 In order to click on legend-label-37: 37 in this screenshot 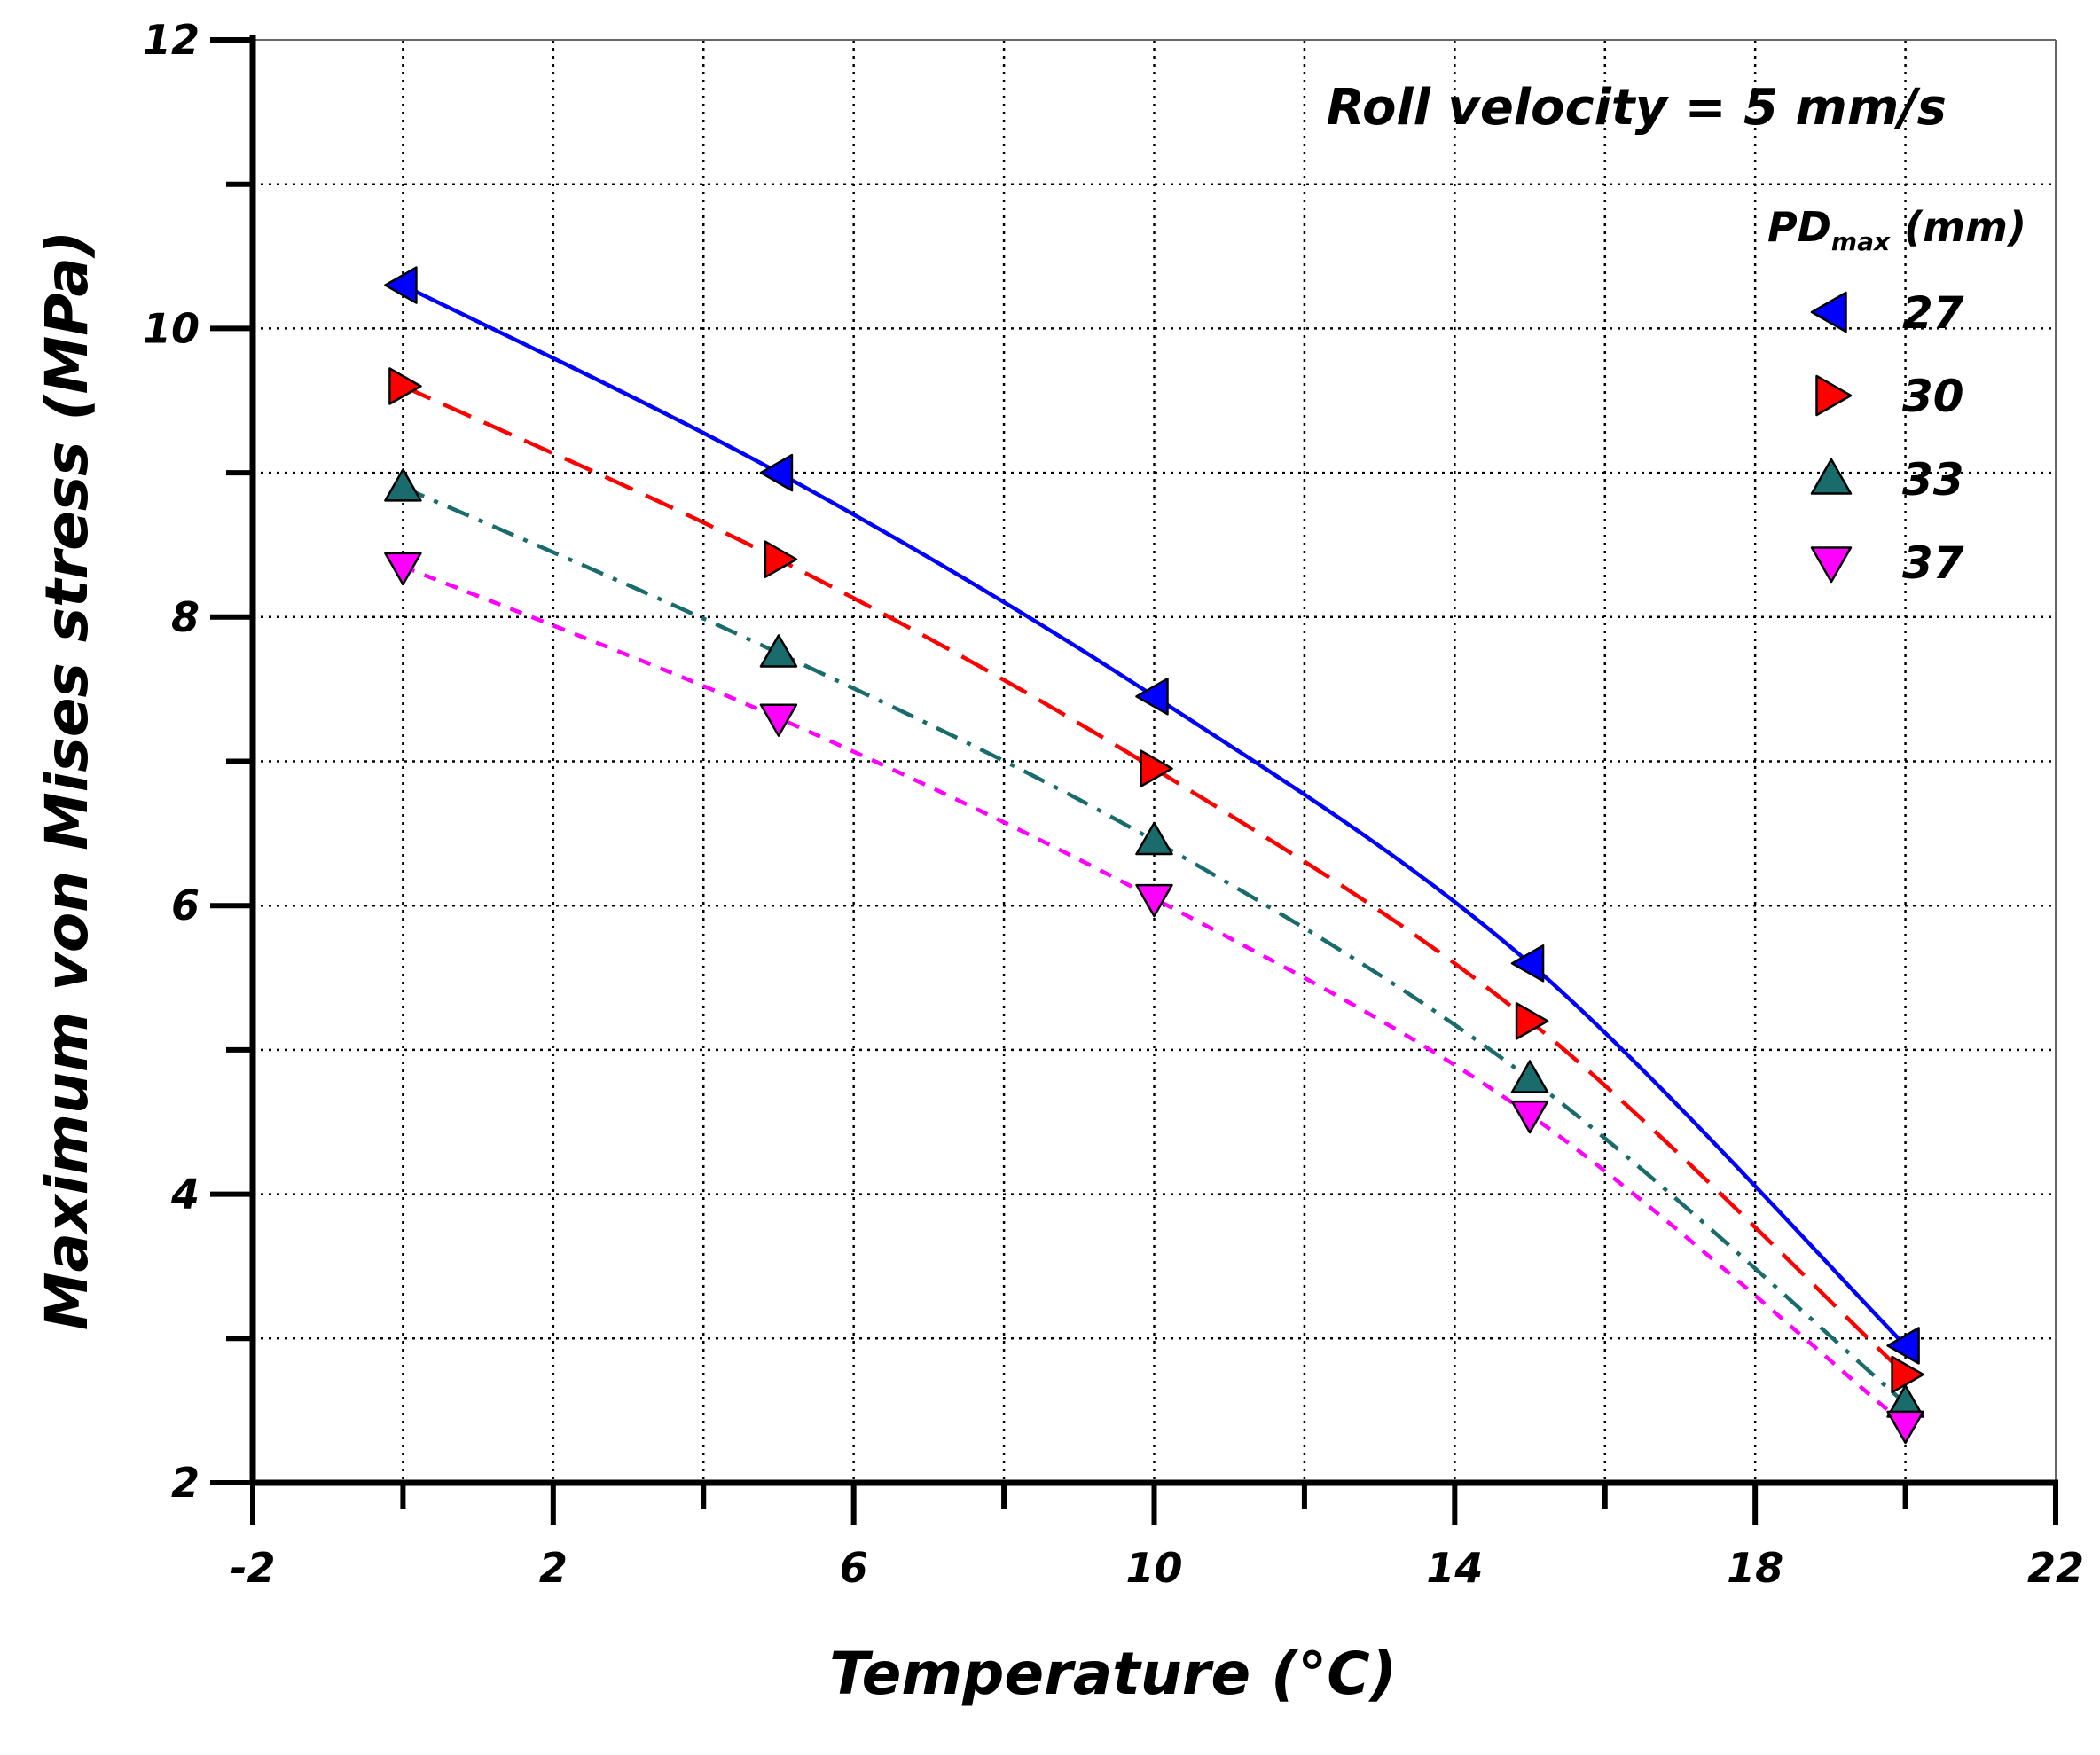, I will do `click(1933, 563)`.